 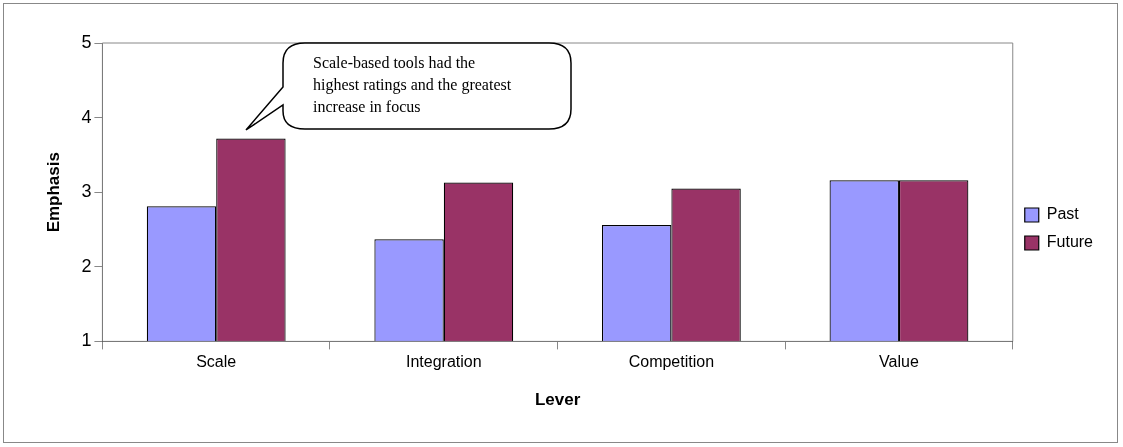 I want to click on x-tick-label: Scale, so click(x=216, y=362).